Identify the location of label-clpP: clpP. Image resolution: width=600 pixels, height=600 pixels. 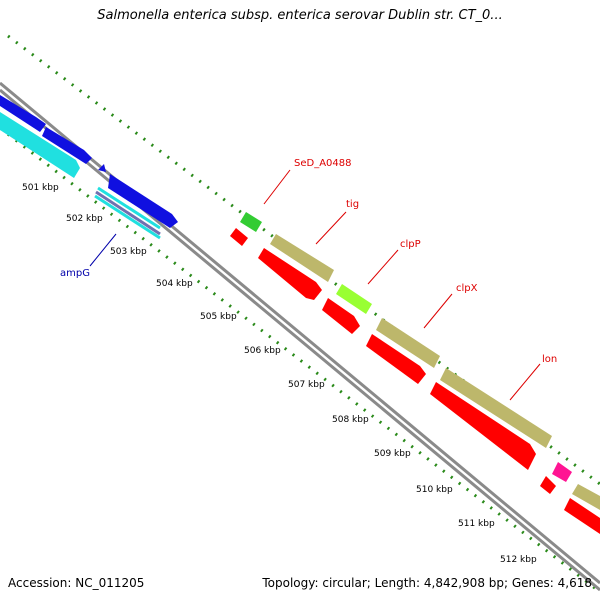
(410, 244).